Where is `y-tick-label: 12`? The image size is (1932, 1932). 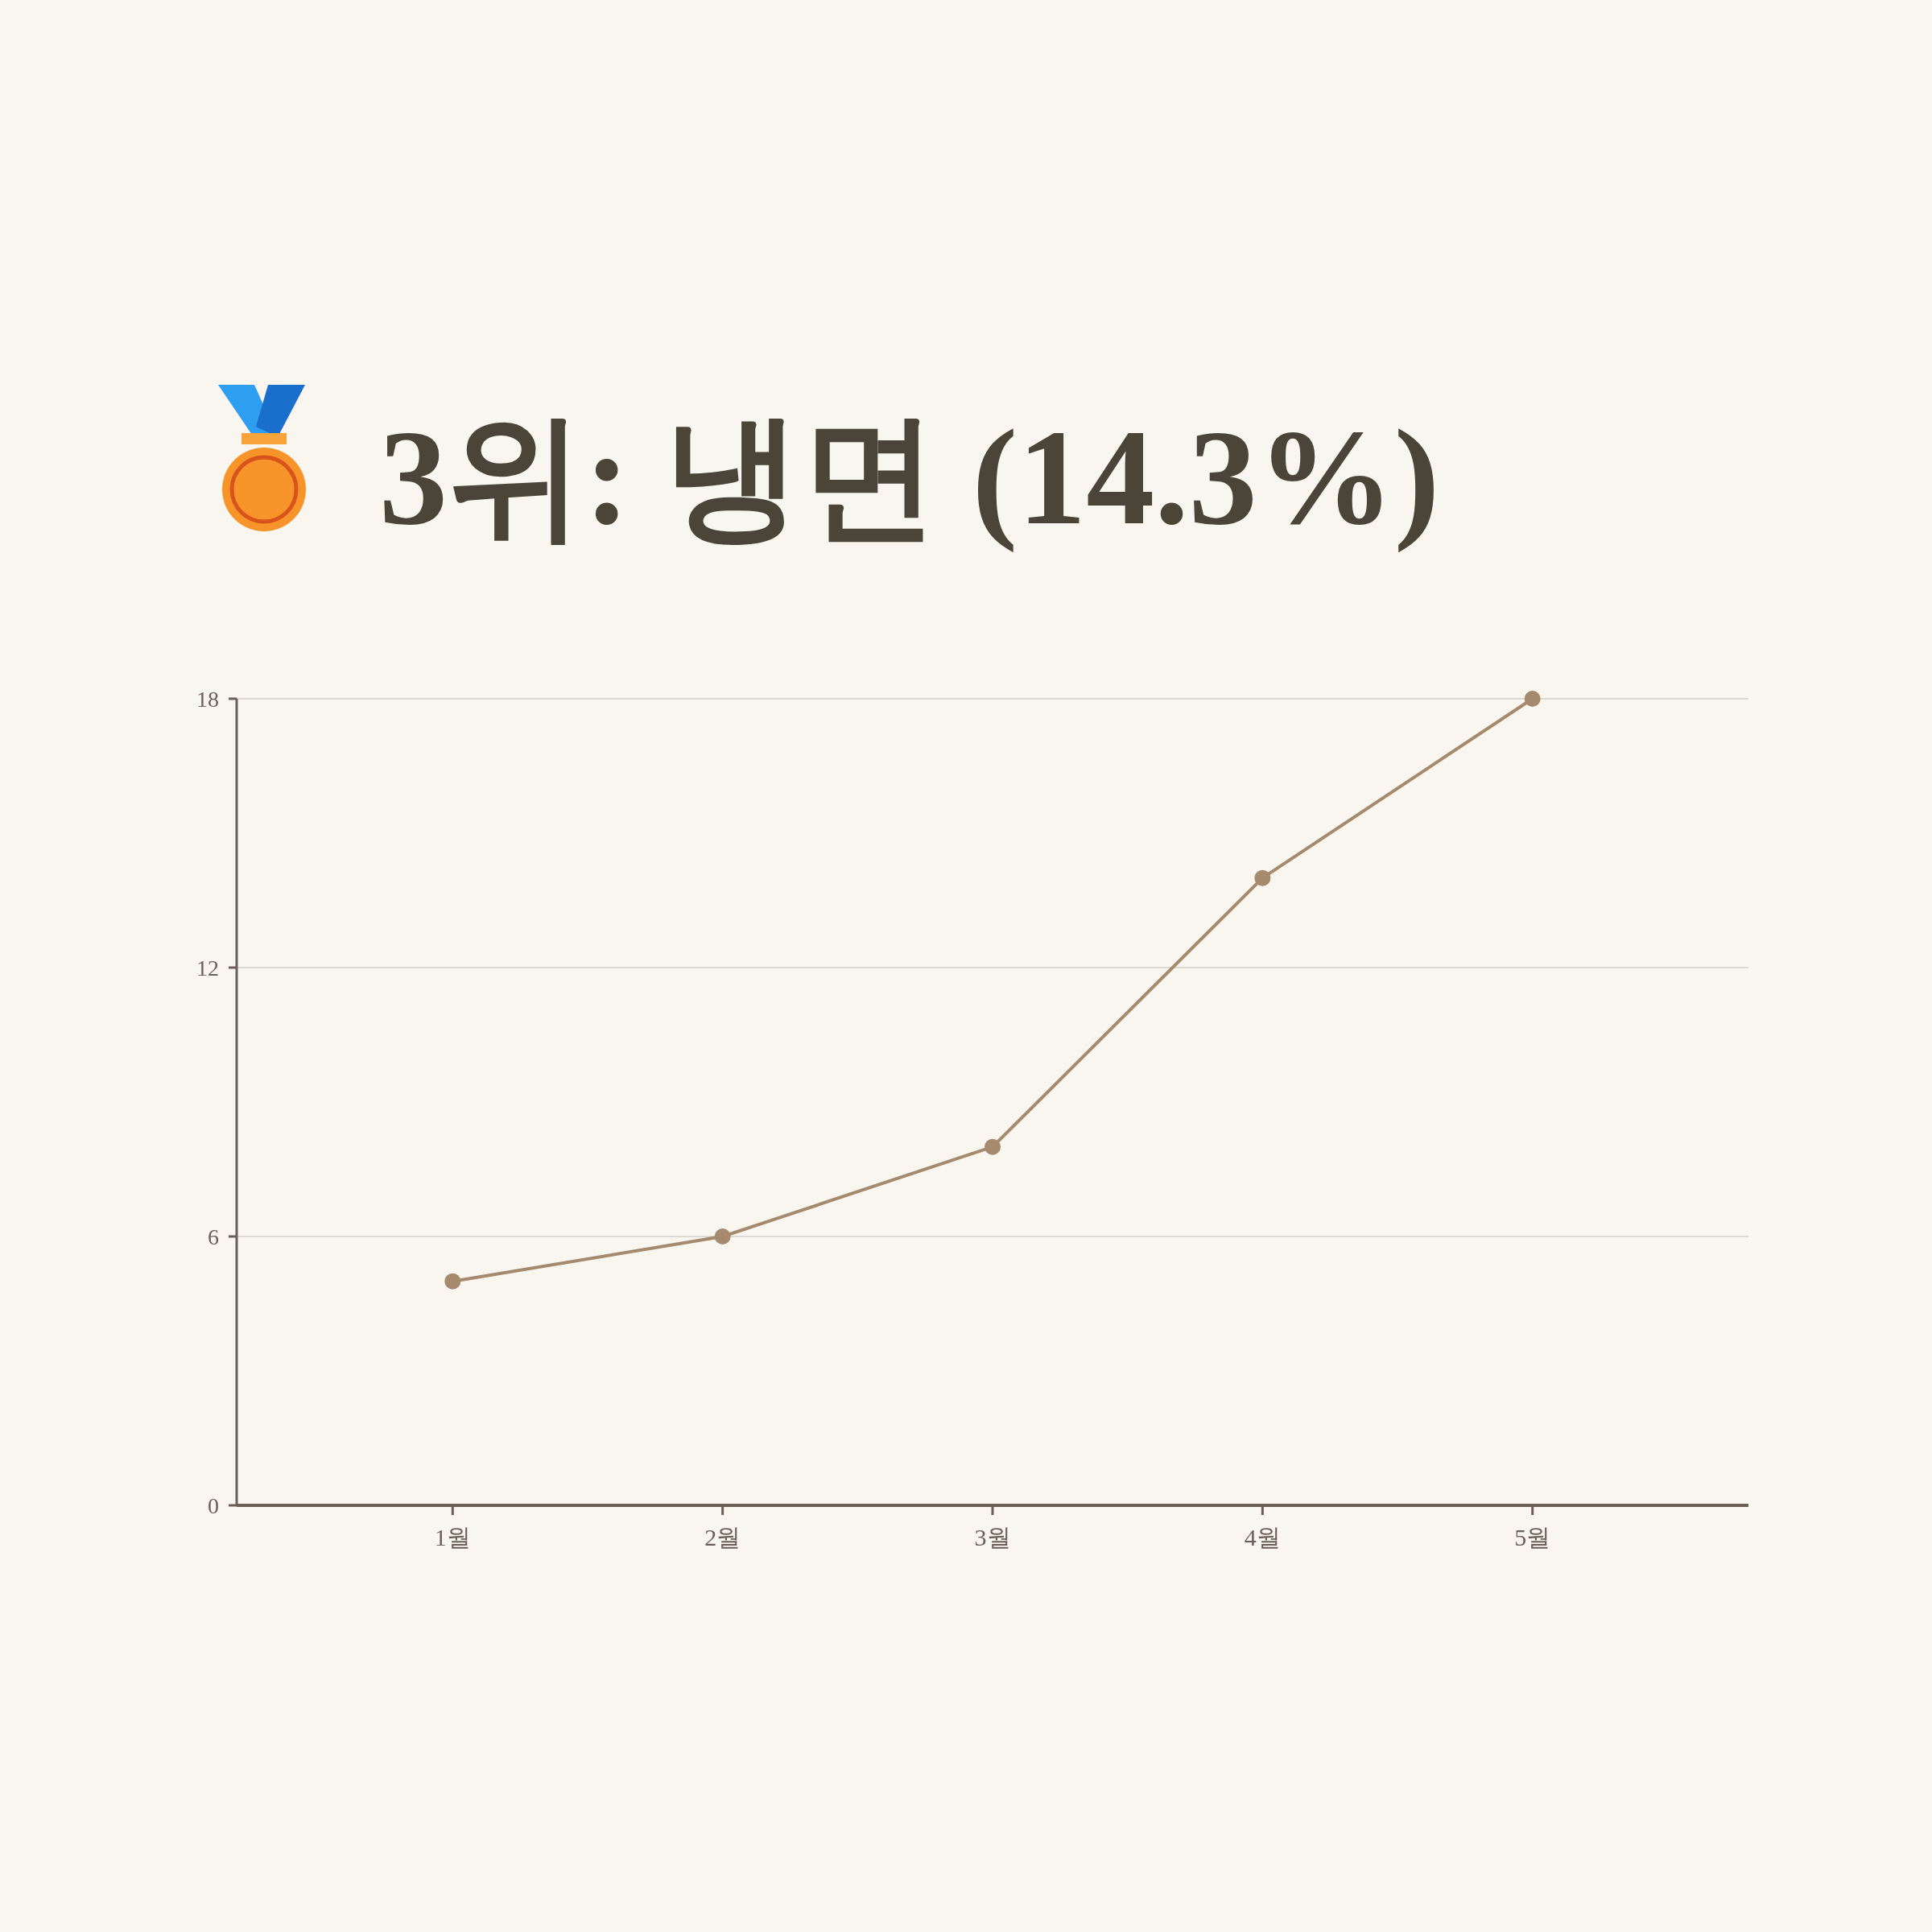
y-tick-label: 12 is located at coordinates (207, 968).